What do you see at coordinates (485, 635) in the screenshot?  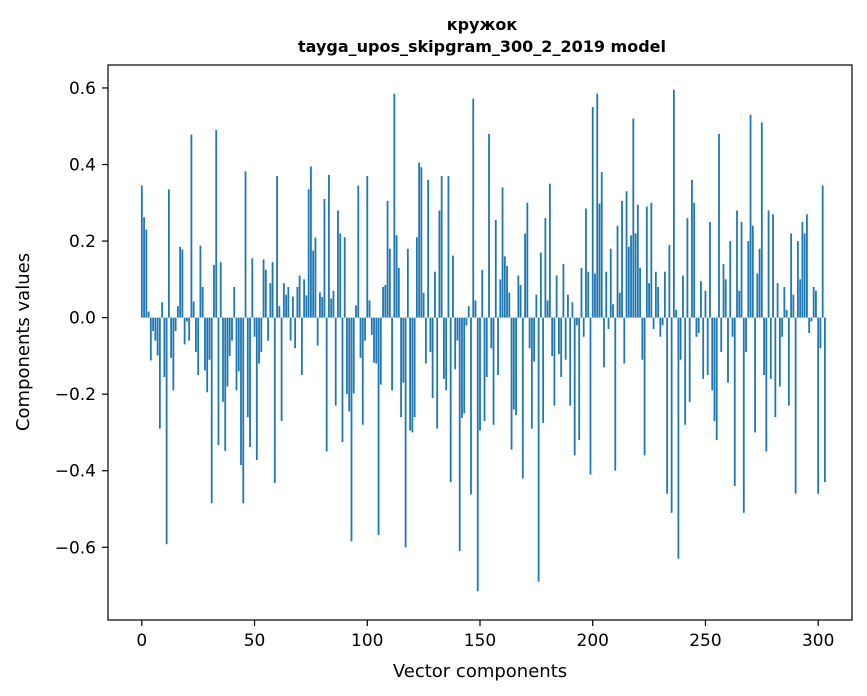 I see `x-axis: 0 50 100 150 200 250 300` at bounding box center [485, 635].